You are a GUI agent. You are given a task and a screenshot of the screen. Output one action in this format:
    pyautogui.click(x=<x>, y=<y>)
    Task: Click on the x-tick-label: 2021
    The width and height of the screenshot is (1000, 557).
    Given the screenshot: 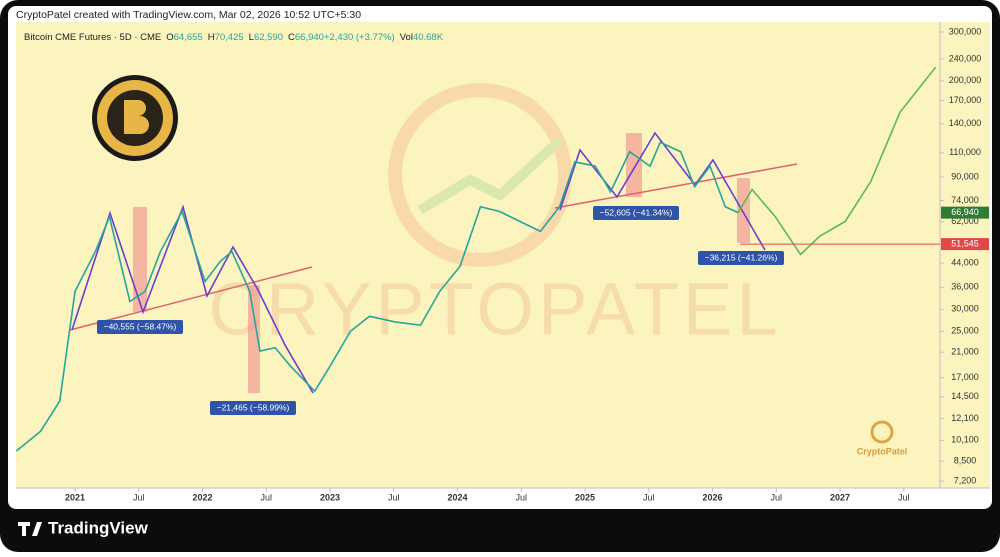 What is the action you would take?
    pyautogui.click(x=75, y=497)
    